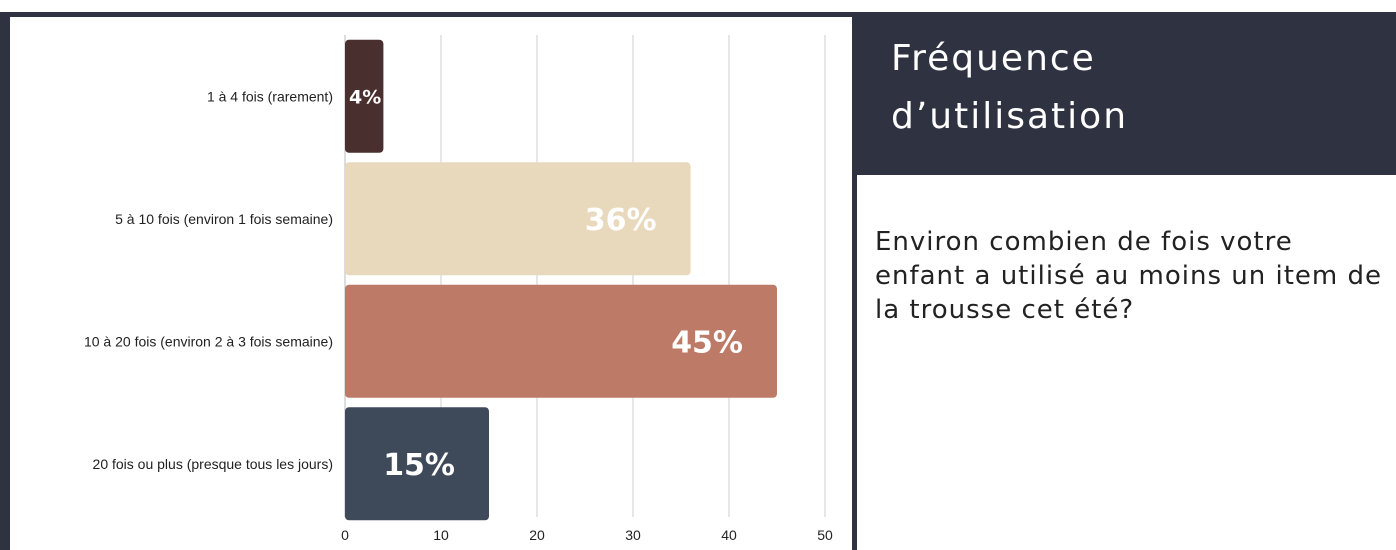  Describe the element at coordinates (707, 342) in the screenshot. I see `data-label: 45%` at that location.